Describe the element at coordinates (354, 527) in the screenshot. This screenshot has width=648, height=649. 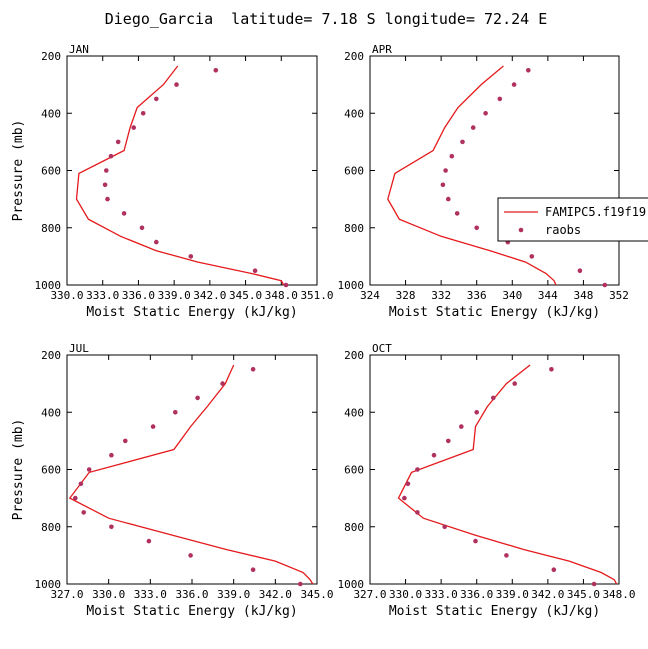
I see `panel-oct-ytick-label: 800` at that location.